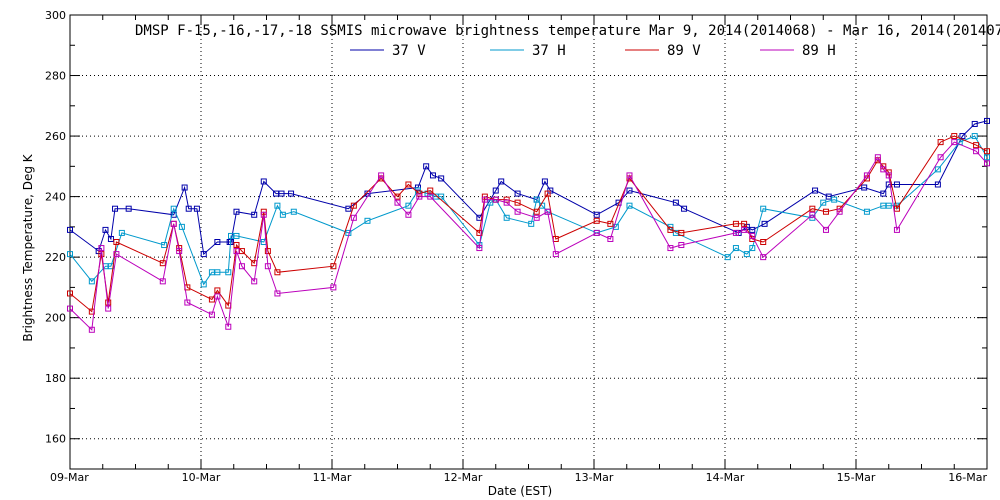  What do you see at coordinates (55, 318) in the screenshot?
I see `y-tick-label: 200` at bounding box center [55, 318].